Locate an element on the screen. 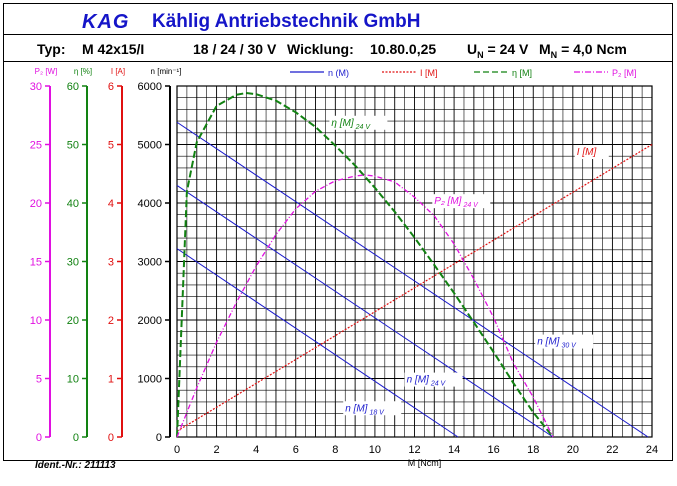  x-tick-label: 14 is located at coordinates (454, 450).